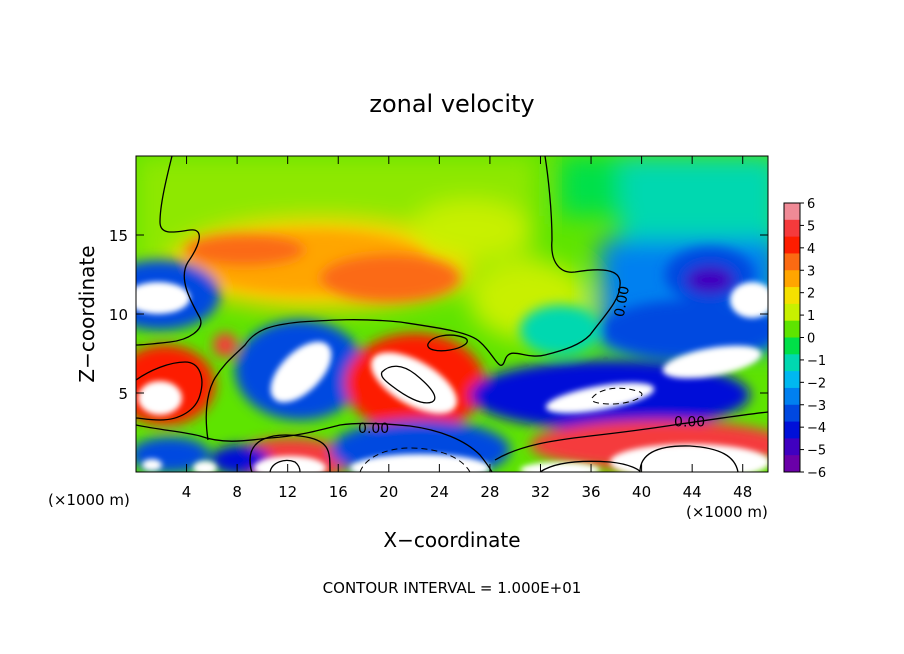 The image size is (904, 654). Describe the element at coordinates (811, 226) in the screenshot. I see `colorbar-tick-label: 5` at that location.